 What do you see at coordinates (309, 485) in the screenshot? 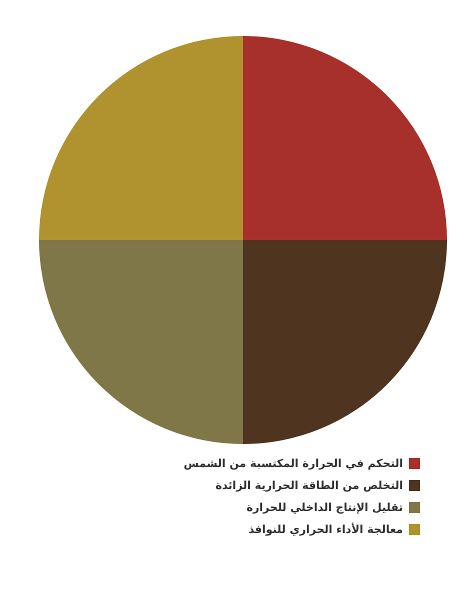
I see `legend-label: التخلص من الطاقة الحرارية الزائدة` at bounding box center [309, 485].